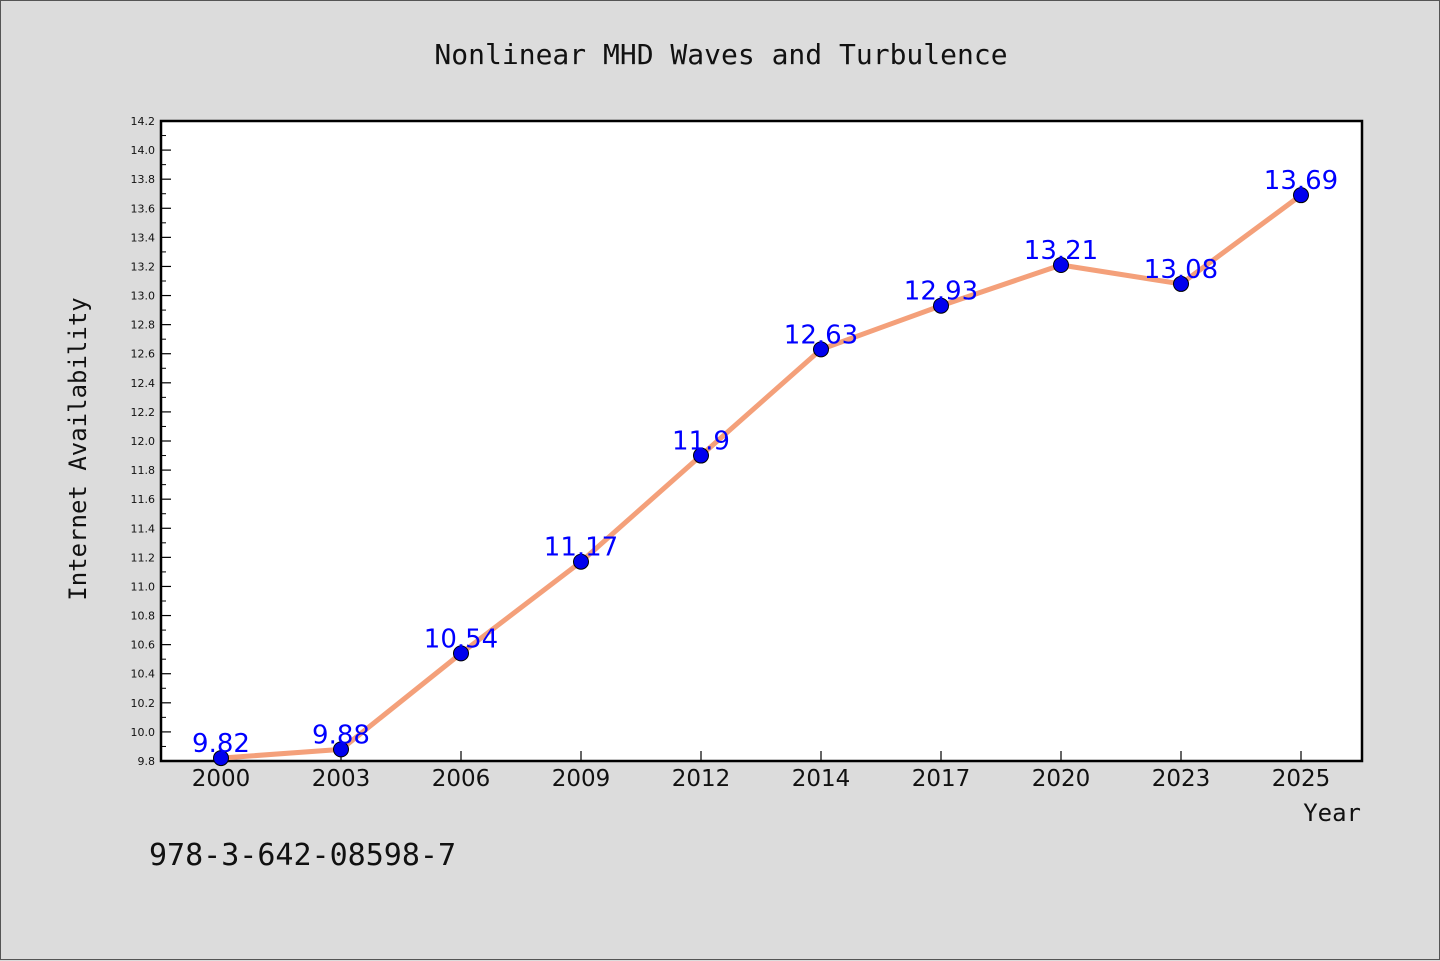 The image size is (1440, 961). I want to click on x-axis-label: Year, so click(1332, 813).